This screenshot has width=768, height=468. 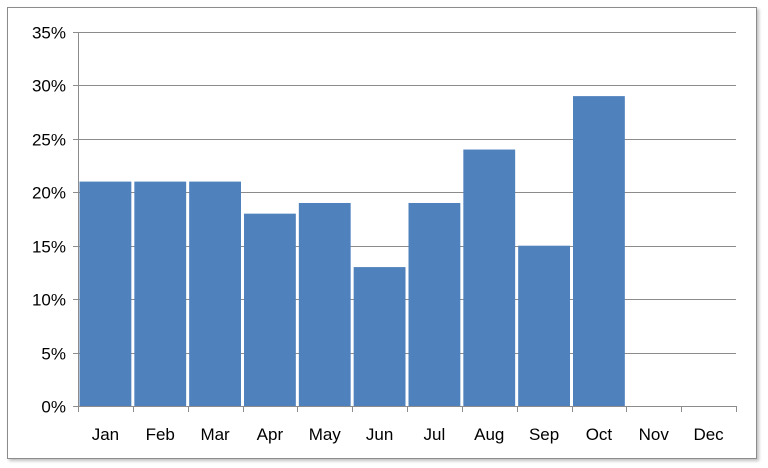 I want to click on bar-may, so click(x=324, y=304).